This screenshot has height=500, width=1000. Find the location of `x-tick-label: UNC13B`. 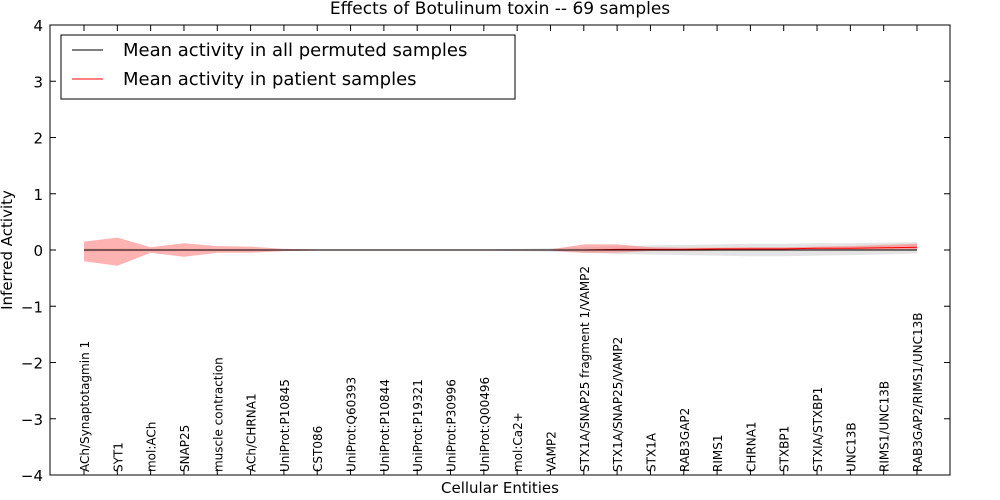

x-tick-label: UNC13B is located at coordinates (851, 447).